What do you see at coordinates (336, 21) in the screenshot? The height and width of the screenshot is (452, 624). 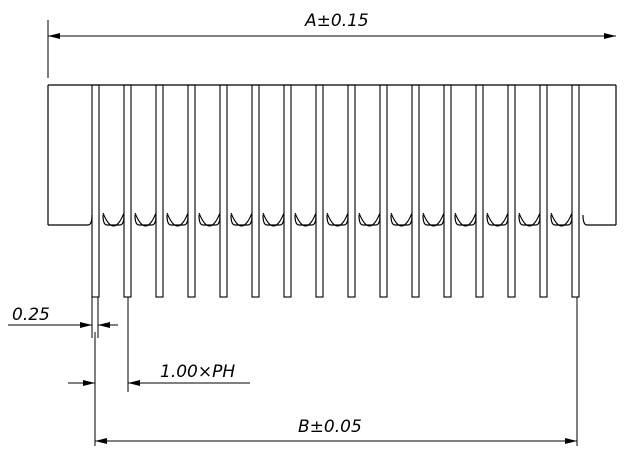 I see `dimension-a-label: A±0.15` at bounding box center [336, 21].